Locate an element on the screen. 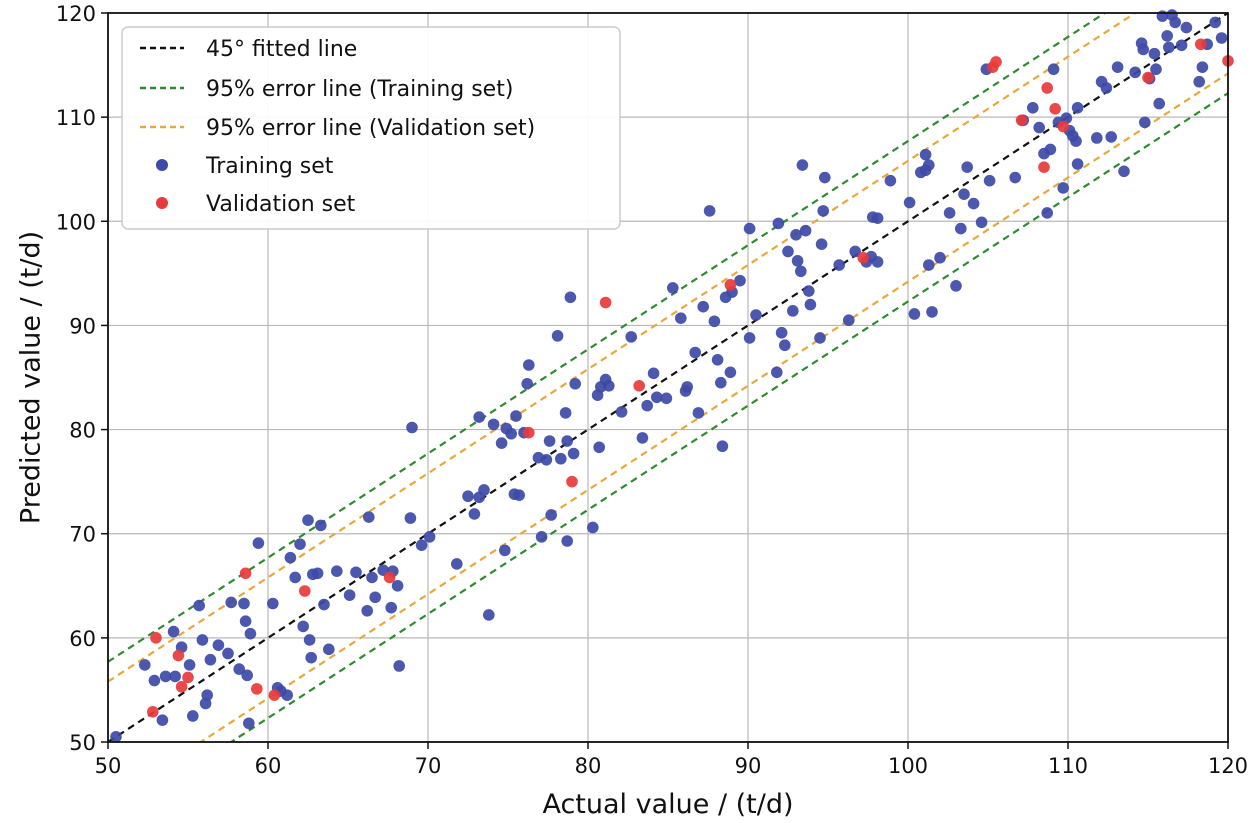 The image size is (1255, 823). y-axis-label: Predicted value / (t/d) is located at coordinates (31, 377).